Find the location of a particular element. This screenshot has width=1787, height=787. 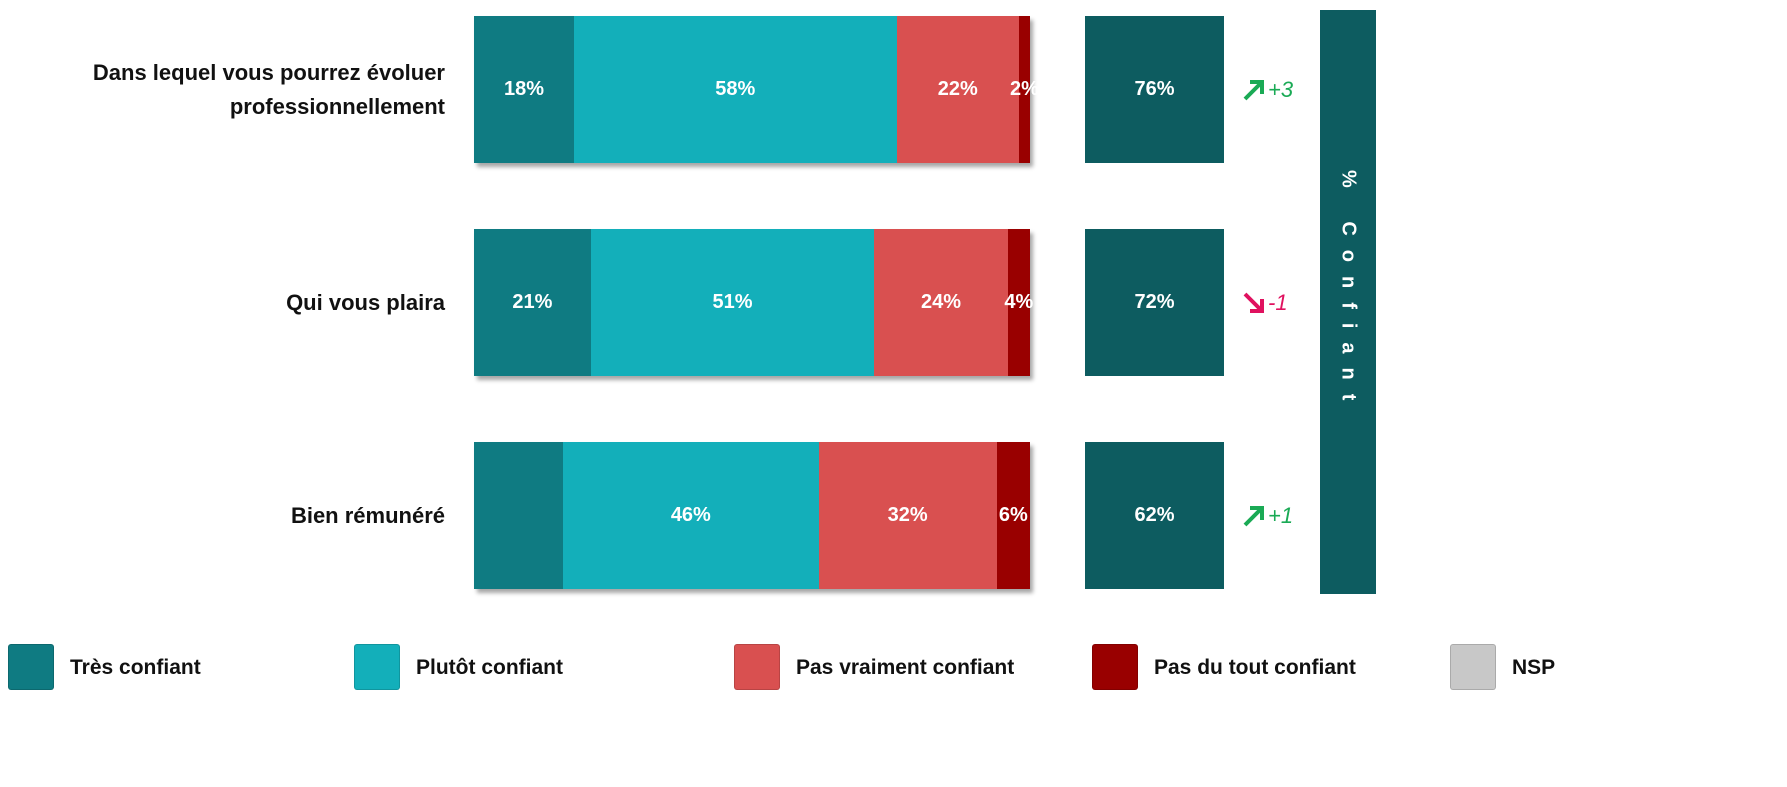

total-header: % Confiant is located at coordinates (1348, 302).